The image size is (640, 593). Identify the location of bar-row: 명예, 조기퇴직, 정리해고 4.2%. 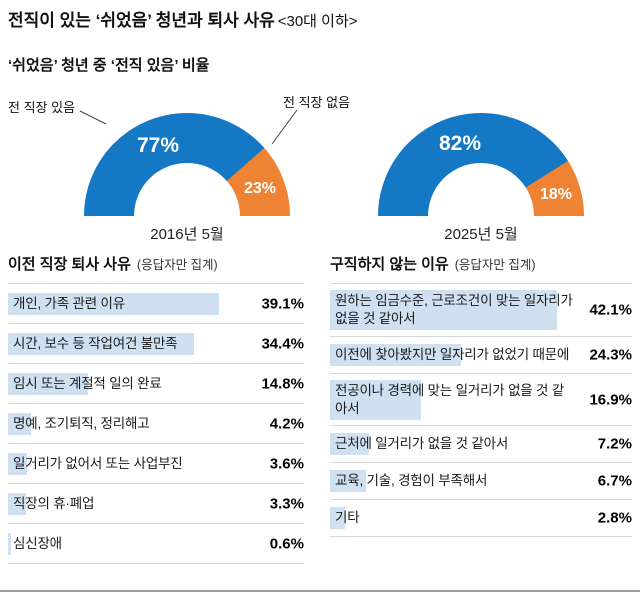
(156, 424).